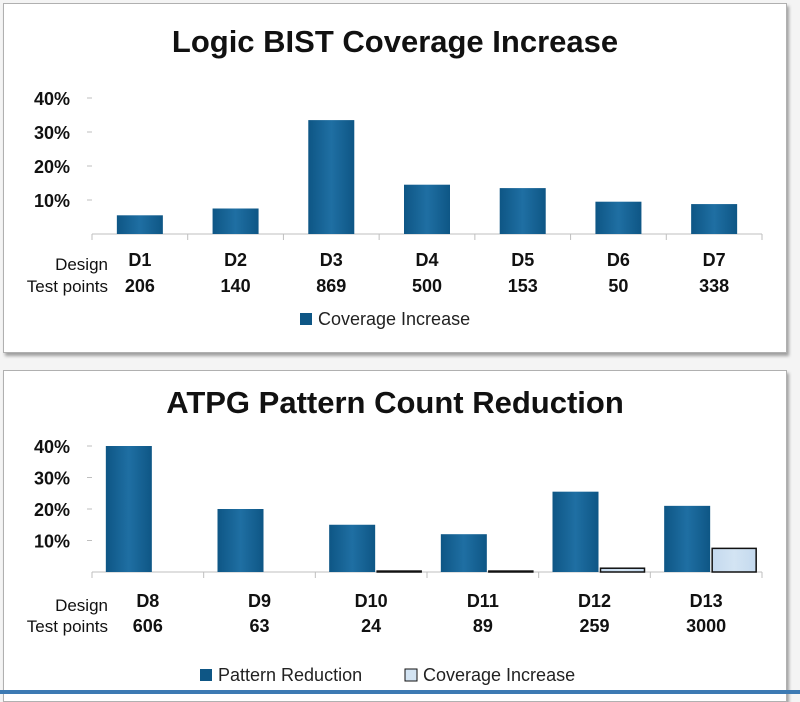 The height and width of the screenshot is (702, 800). What do you see at coordinates (594, 626) in the screenshot?
I see `test-points-value: 259` at bounding box center [594, 626].